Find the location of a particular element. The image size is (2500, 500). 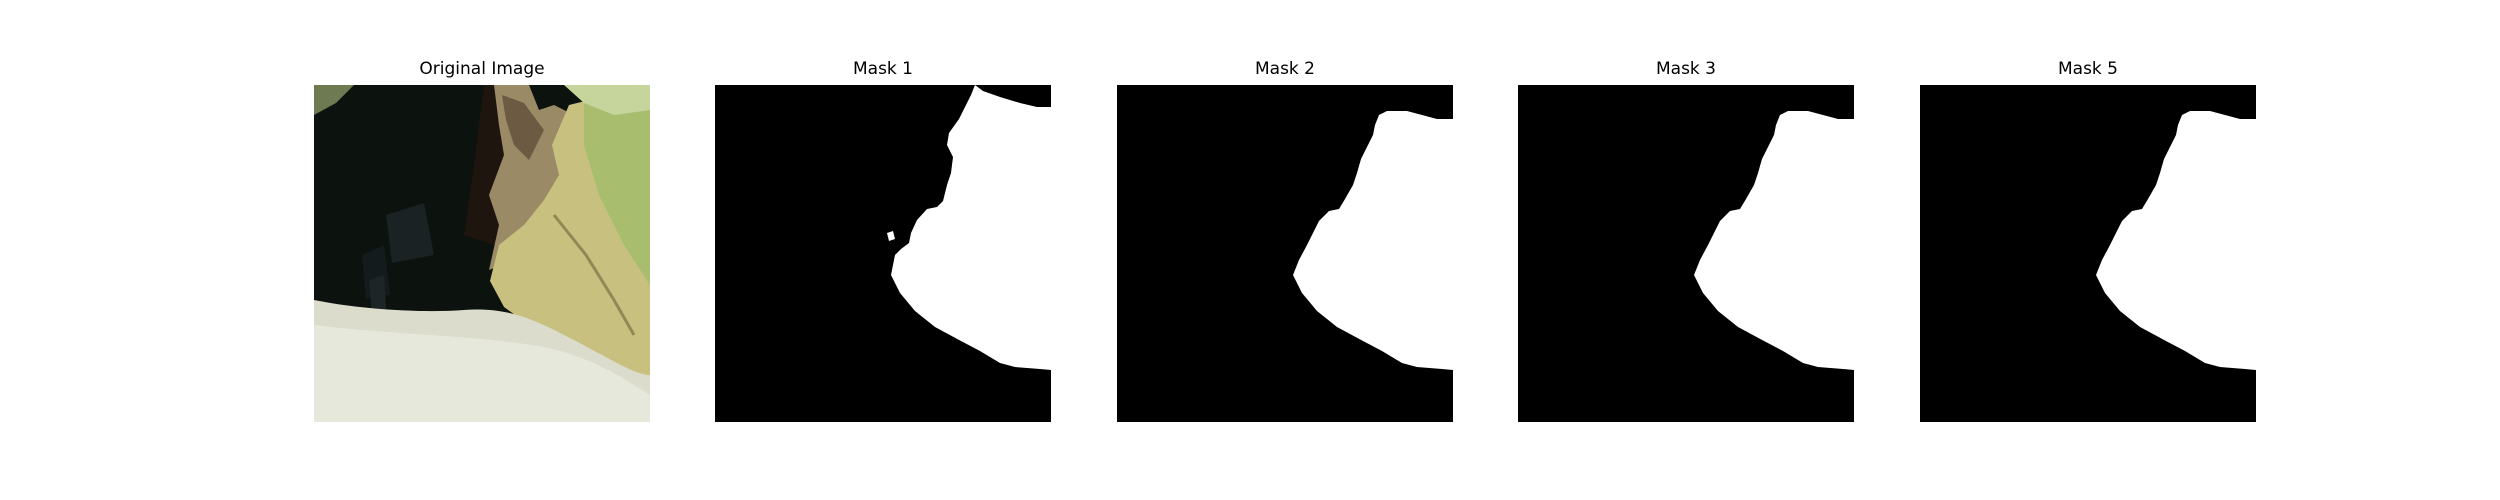

panel-mask-1: Mask 1 is located at coordinates (883, 239).